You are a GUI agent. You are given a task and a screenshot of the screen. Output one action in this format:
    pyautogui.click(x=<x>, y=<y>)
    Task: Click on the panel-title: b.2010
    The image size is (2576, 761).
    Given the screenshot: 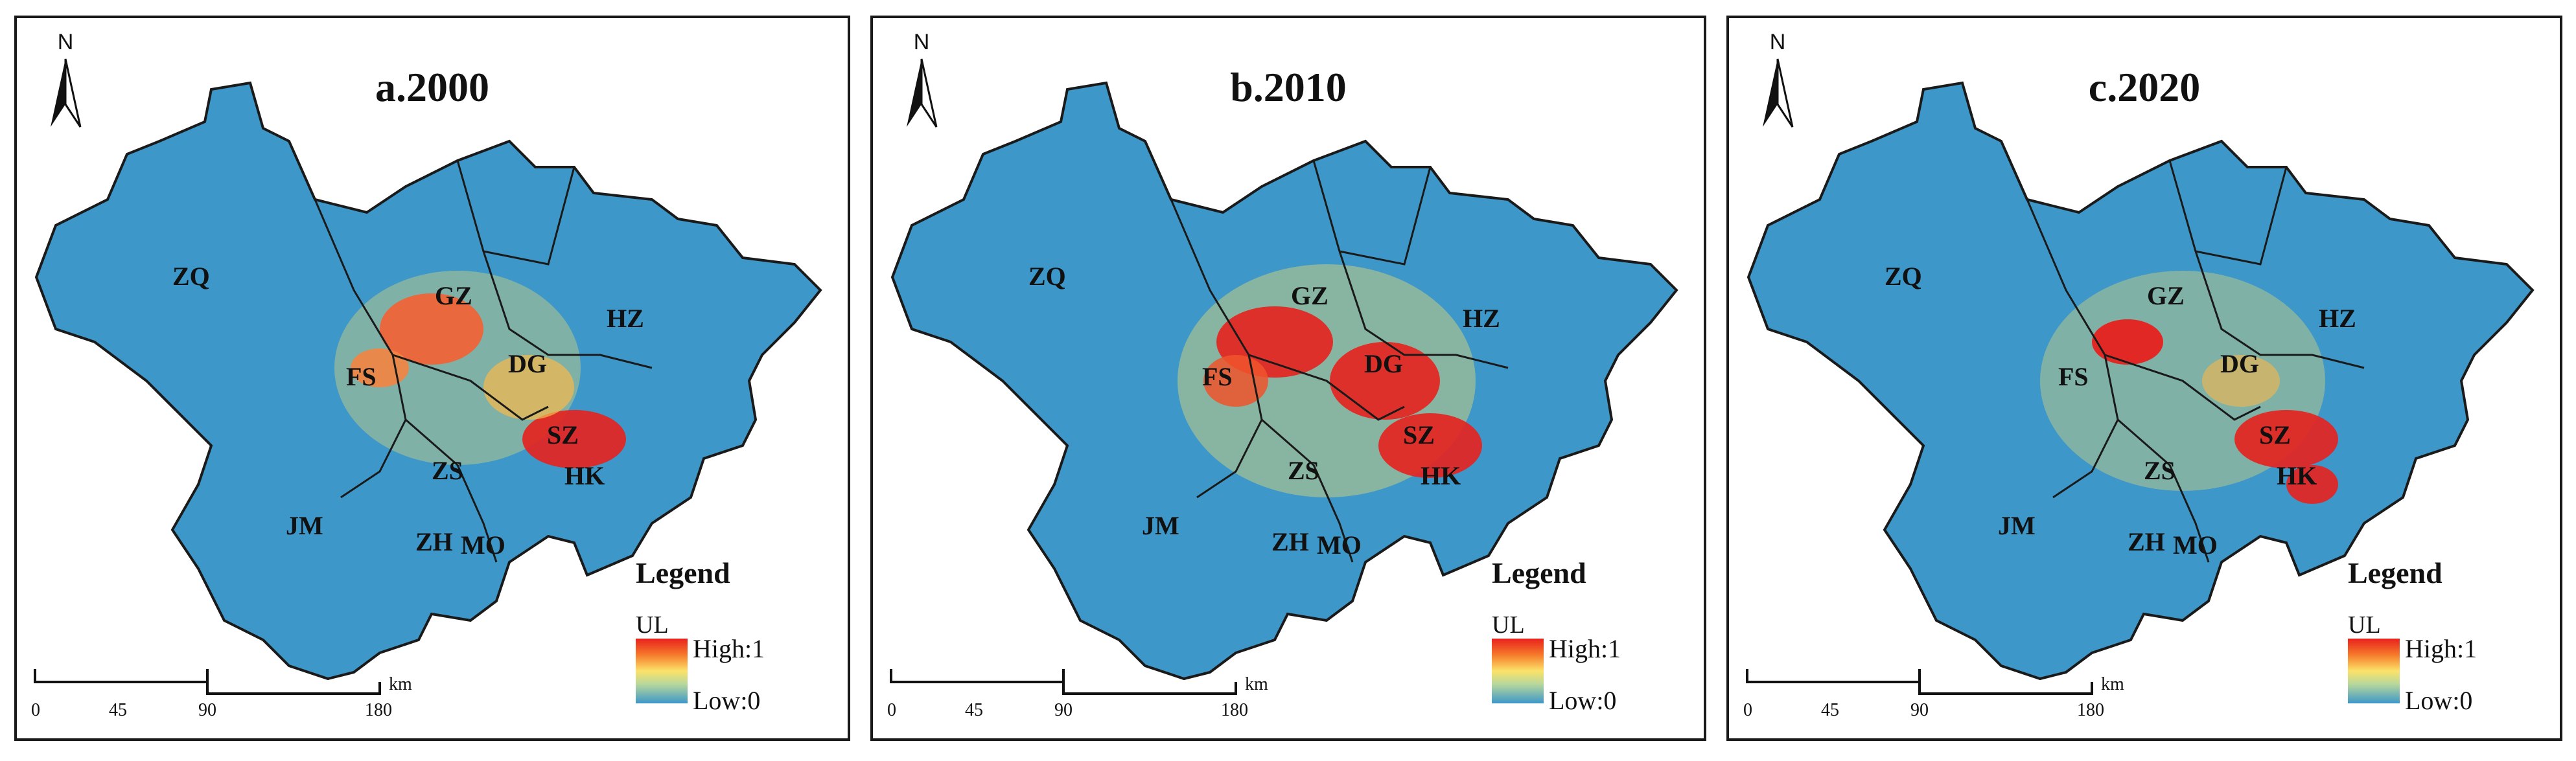 What is the action you would take?
    pyautogui.click(x=1289, y=87)
    